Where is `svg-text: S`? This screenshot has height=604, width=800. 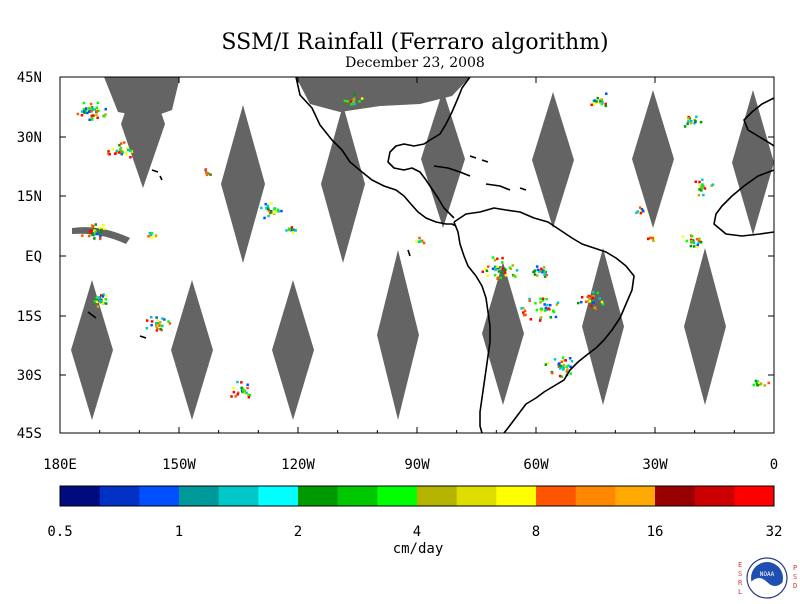 svg-text: S is located at coordinates (795, 577).